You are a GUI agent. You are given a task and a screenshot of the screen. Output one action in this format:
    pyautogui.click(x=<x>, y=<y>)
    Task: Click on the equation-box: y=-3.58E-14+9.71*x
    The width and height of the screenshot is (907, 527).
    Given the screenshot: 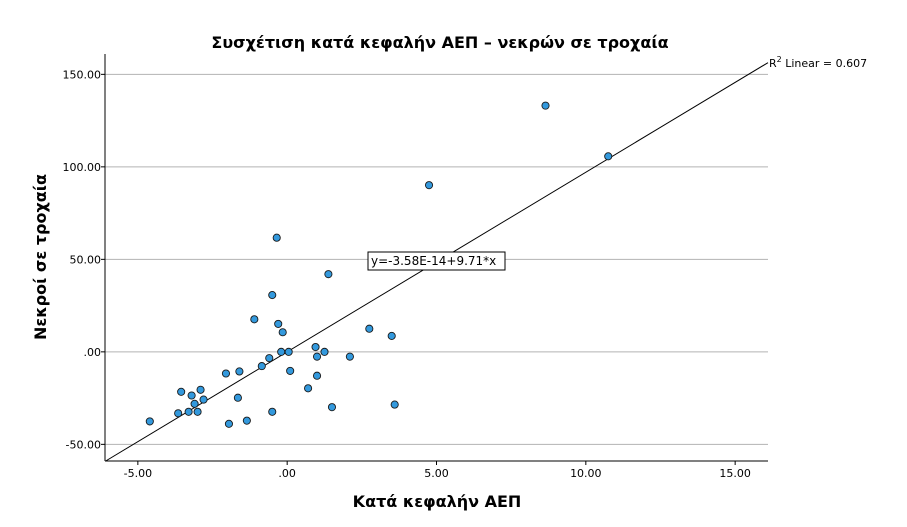 What is the action you would take?
    pyautogui.click(x=436, y=261)
    